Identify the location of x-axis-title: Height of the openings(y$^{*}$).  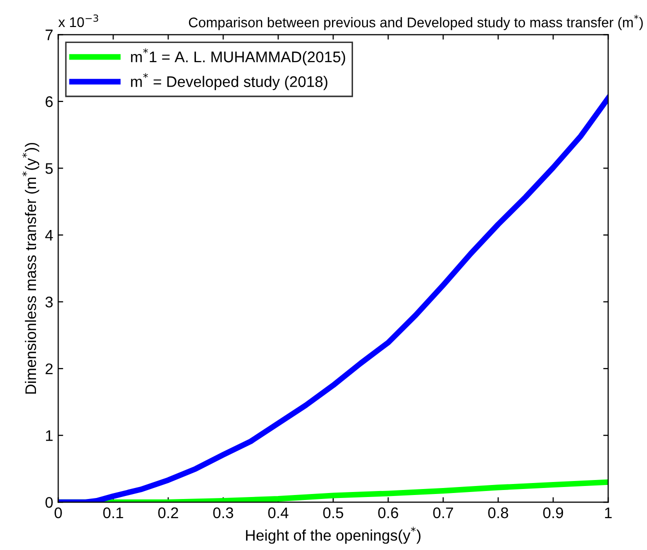
(333, 535).